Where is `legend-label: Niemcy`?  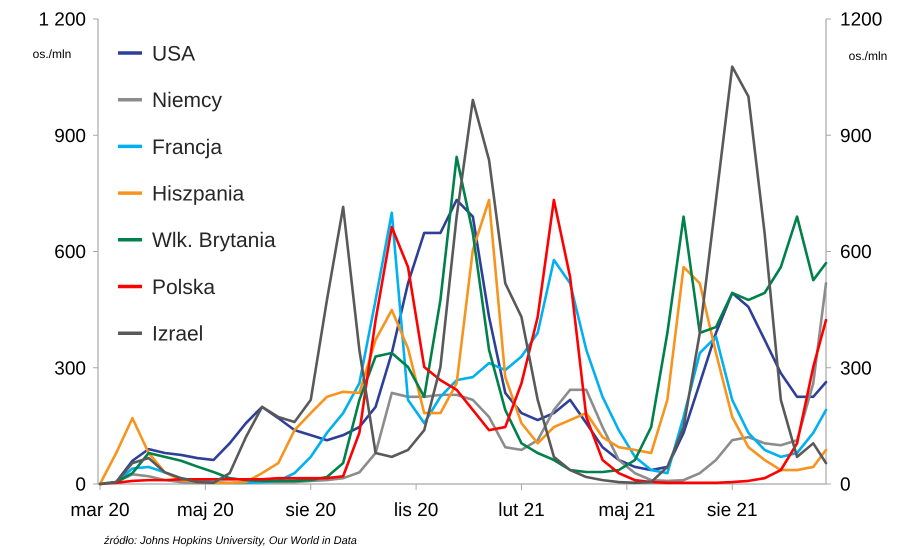 legend-label: Niemcy is located at coordinates (187, 100).